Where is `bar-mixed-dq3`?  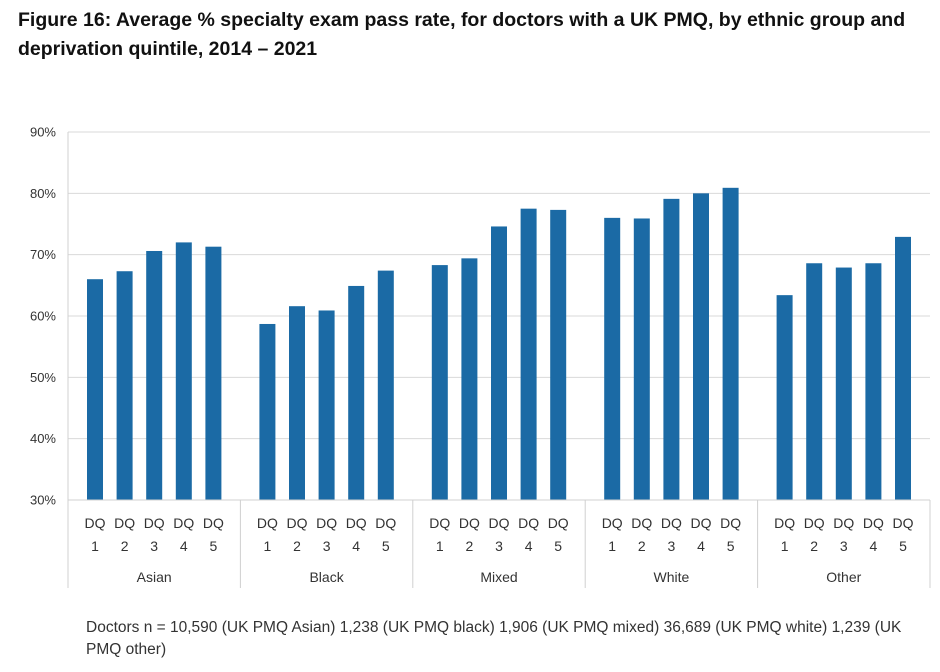 bar-mixed-dq3 is located at coordinates (499, 363).